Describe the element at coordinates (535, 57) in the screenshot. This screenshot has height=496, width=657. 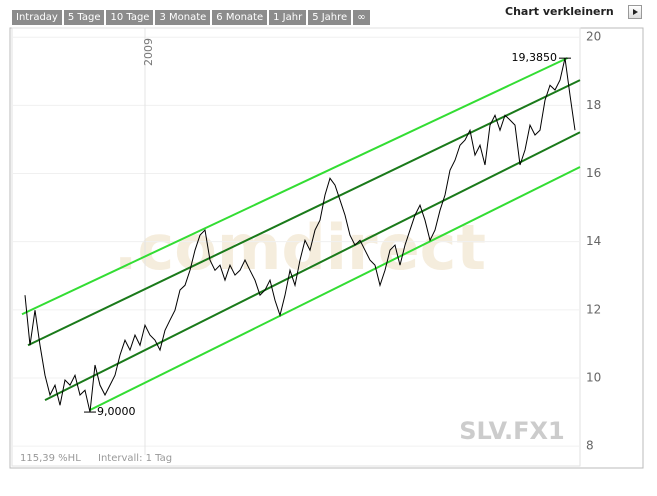
I see `max-annotation: 19,3850` at that location.